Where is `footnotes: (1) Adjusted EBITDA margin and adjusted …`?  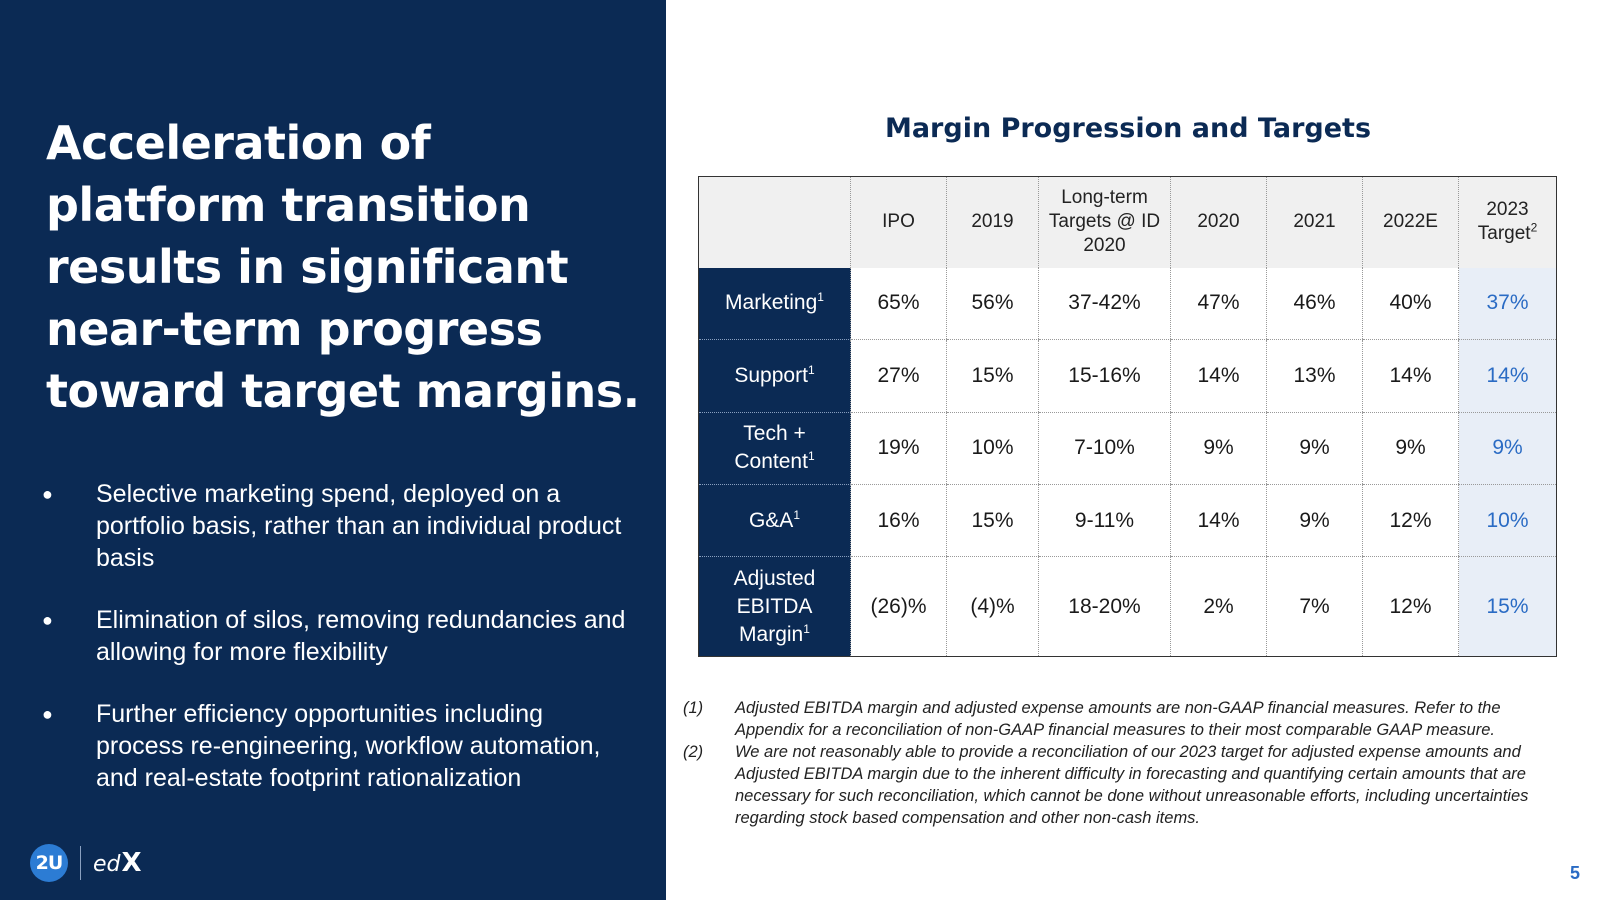
footnotes: (1) Adjusted EBITDA margin and adjusted … is located at coordinates (1123, 763).